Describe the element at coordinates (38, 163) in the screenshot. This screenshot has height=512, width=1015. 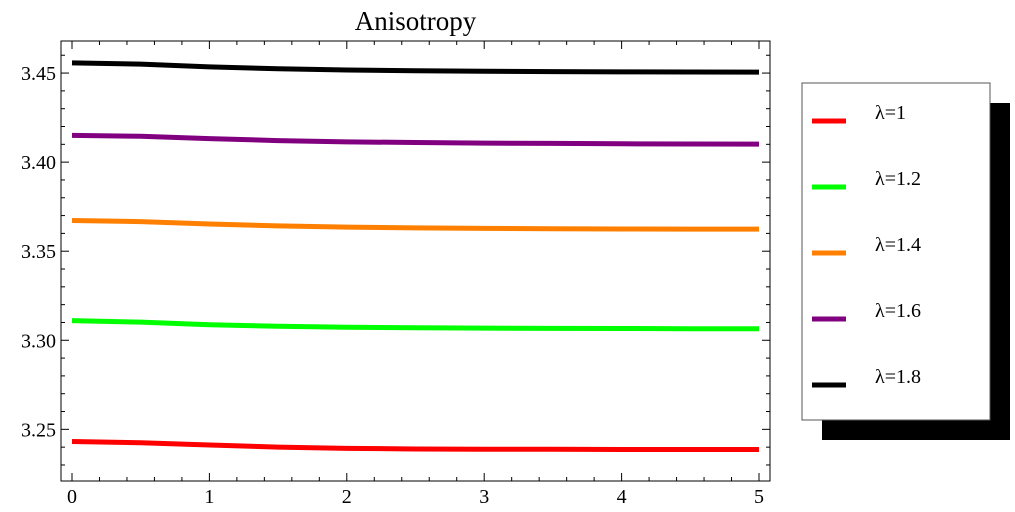
I see `y-tick-label: 3.40` at that location.